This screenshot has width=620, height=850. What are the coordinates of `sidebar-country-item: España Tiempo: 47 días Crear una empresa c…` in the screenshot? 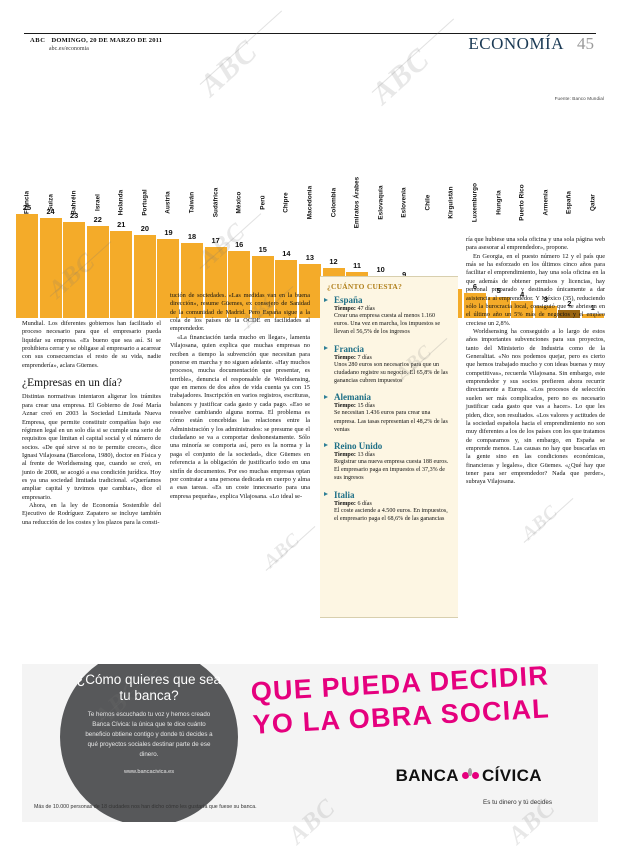 It's located at (387, 316).